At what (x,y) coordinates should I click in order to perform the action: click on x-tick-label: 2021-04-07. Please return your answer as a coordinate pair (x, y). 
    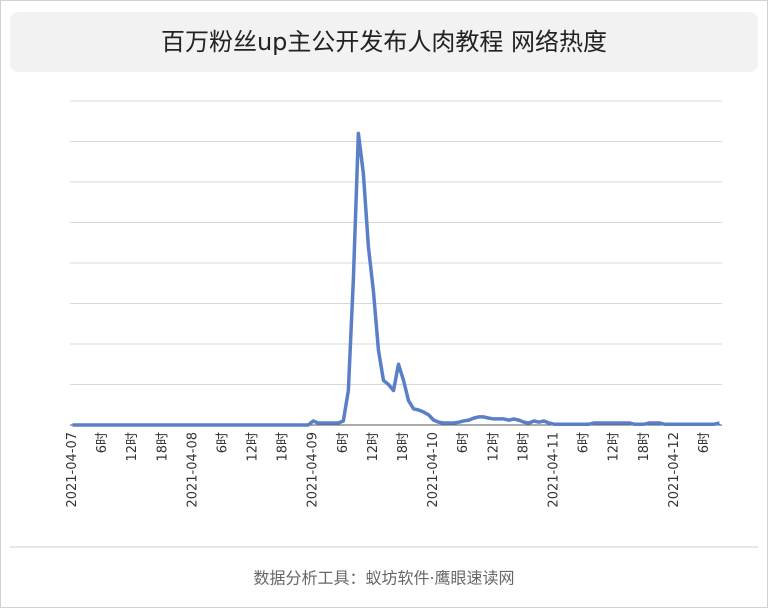
    Looking at the image, I should click on (72, 470).